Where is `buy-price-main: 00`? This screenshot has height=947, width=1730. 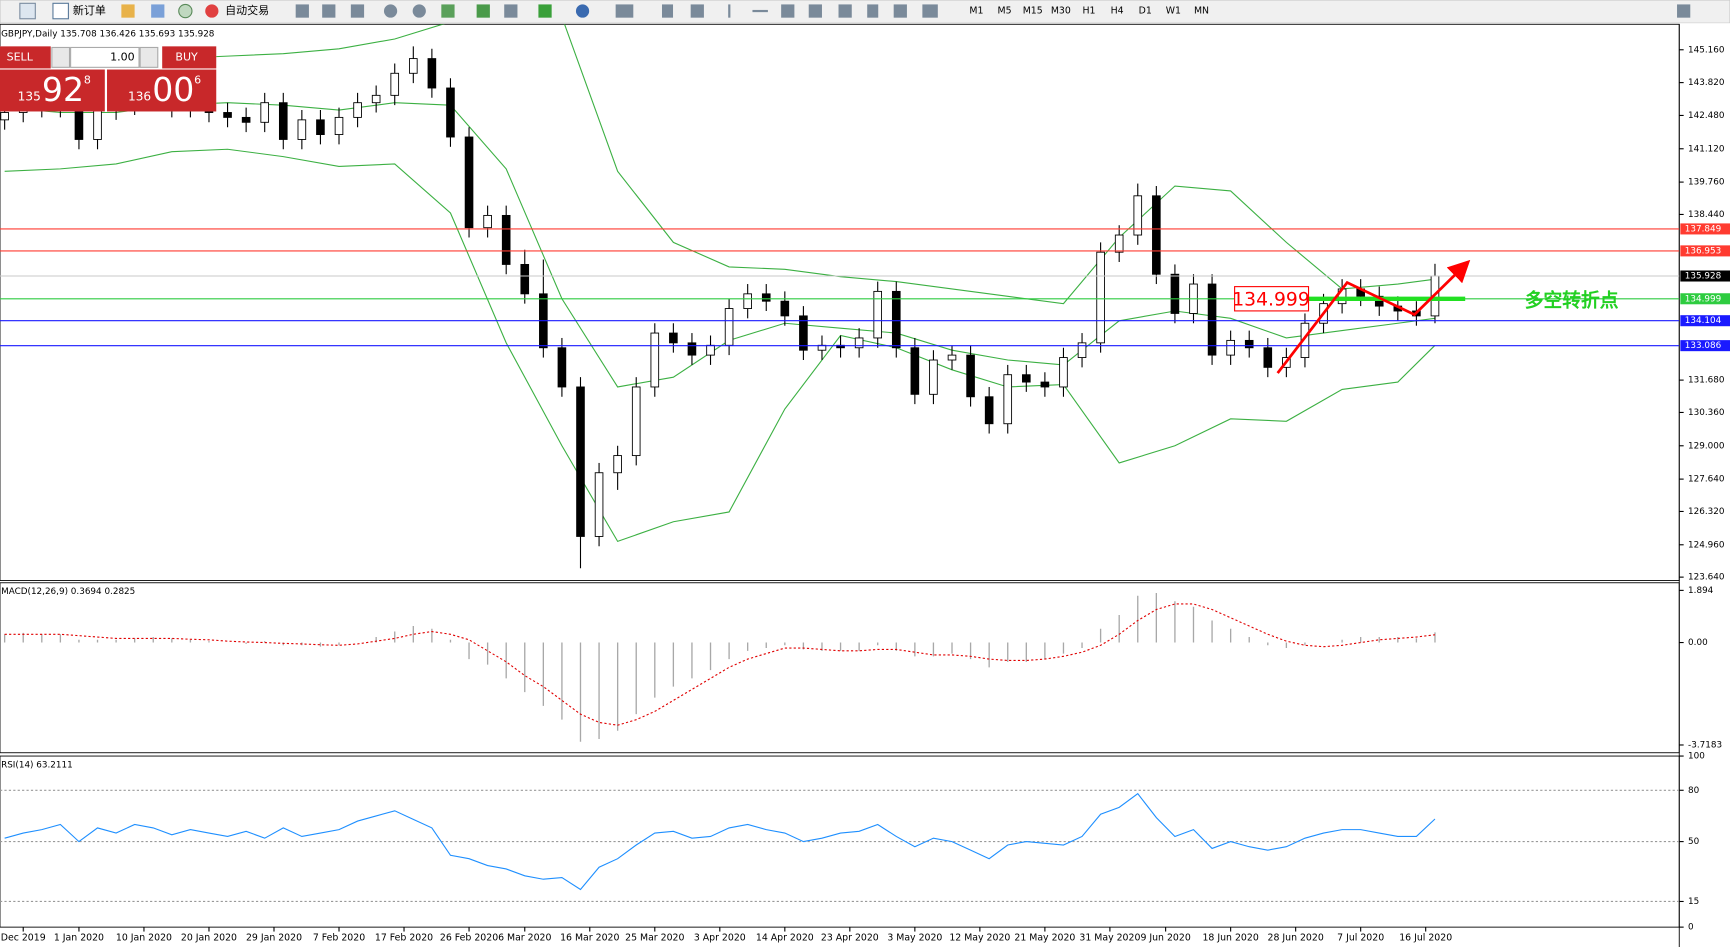
buy-price-main: 00 is located at coordinates (173, 89).